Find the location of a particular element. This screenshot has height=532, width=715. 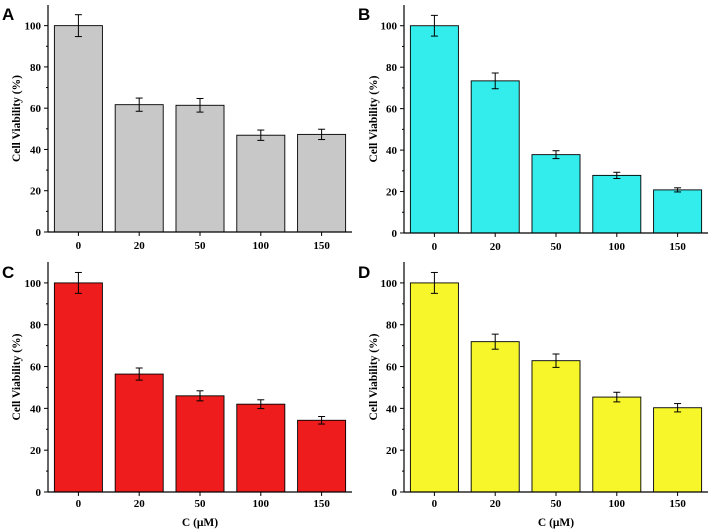

panel-letter: A is located at coordinates (8, 14).